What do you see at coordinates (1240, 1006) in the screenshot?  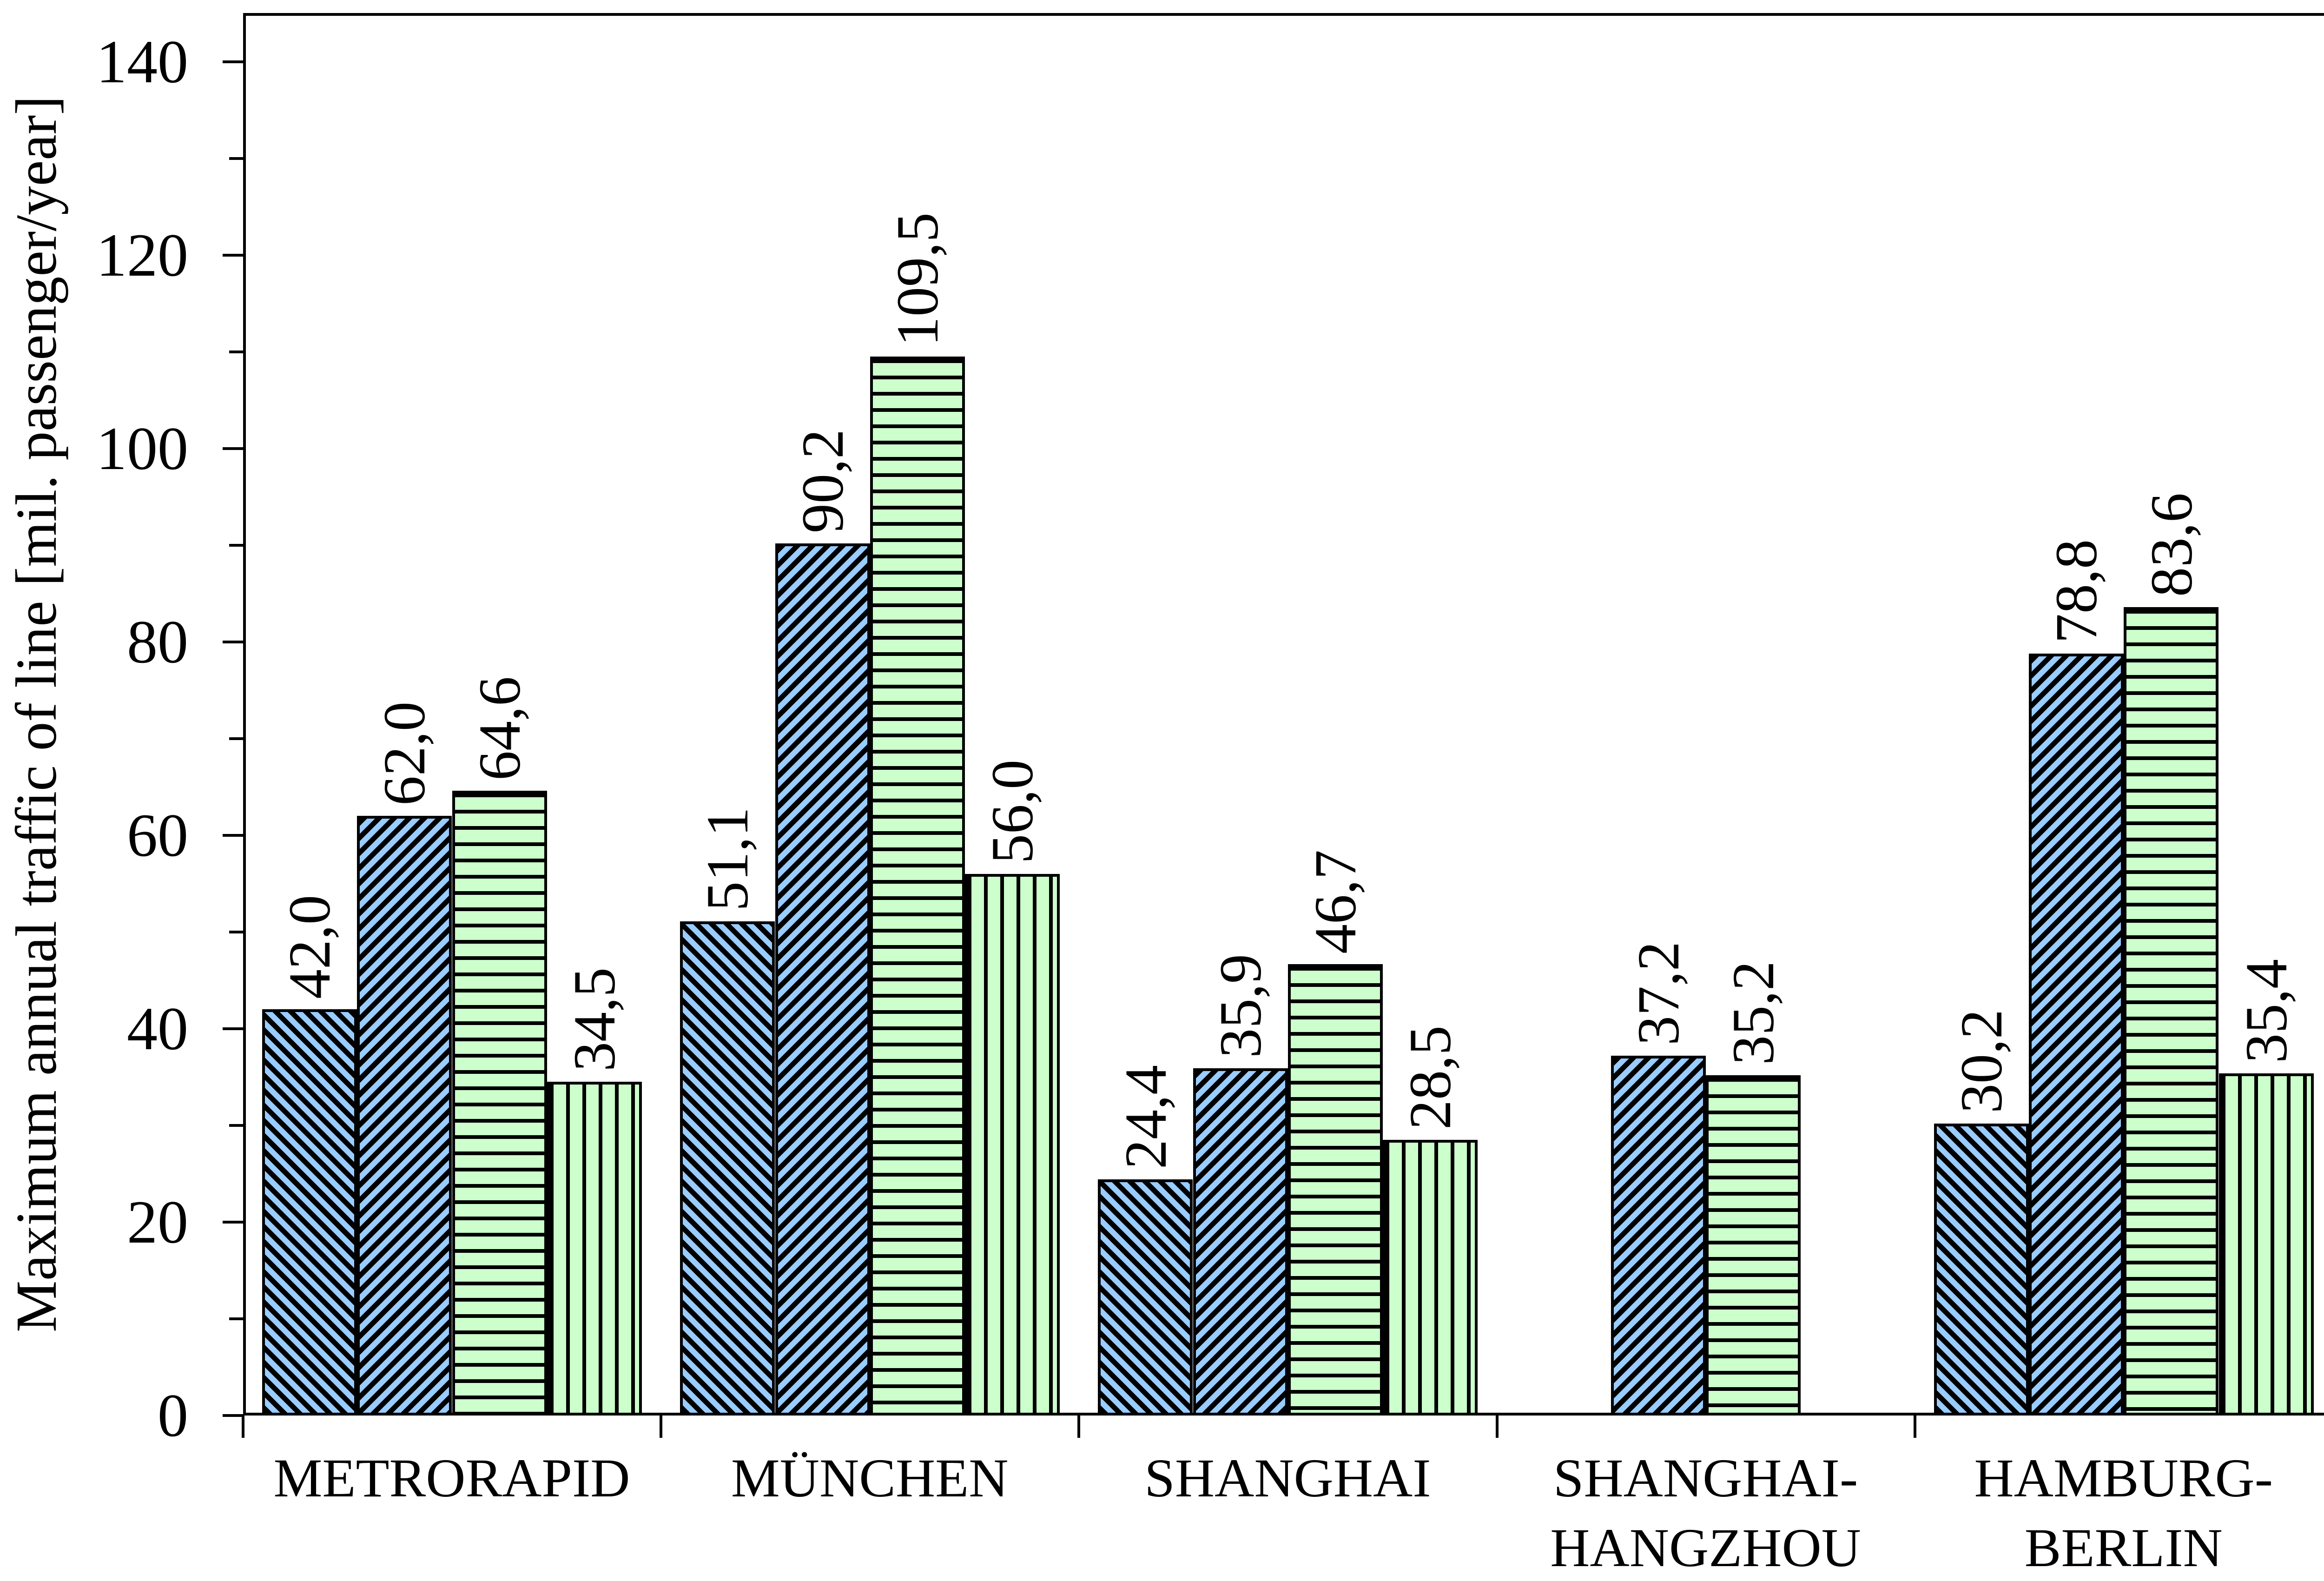 I see `bar-value-label: 35,9` at bounding box center [1240, 1006].